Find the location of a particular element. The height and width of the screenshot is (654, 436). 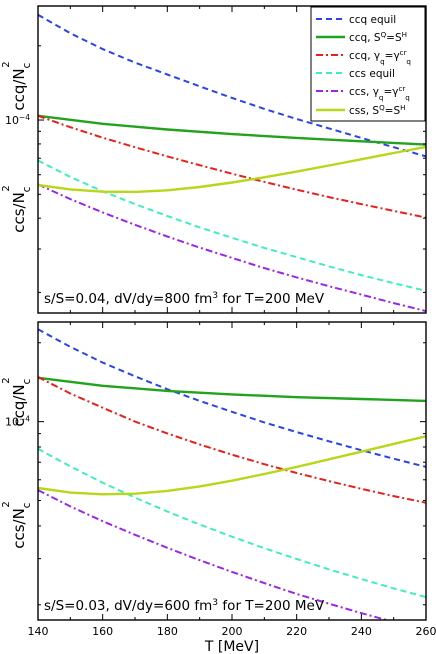

text-part: s/S=0.03, dV/dy=600 fm is located at coordinates (128, 606).